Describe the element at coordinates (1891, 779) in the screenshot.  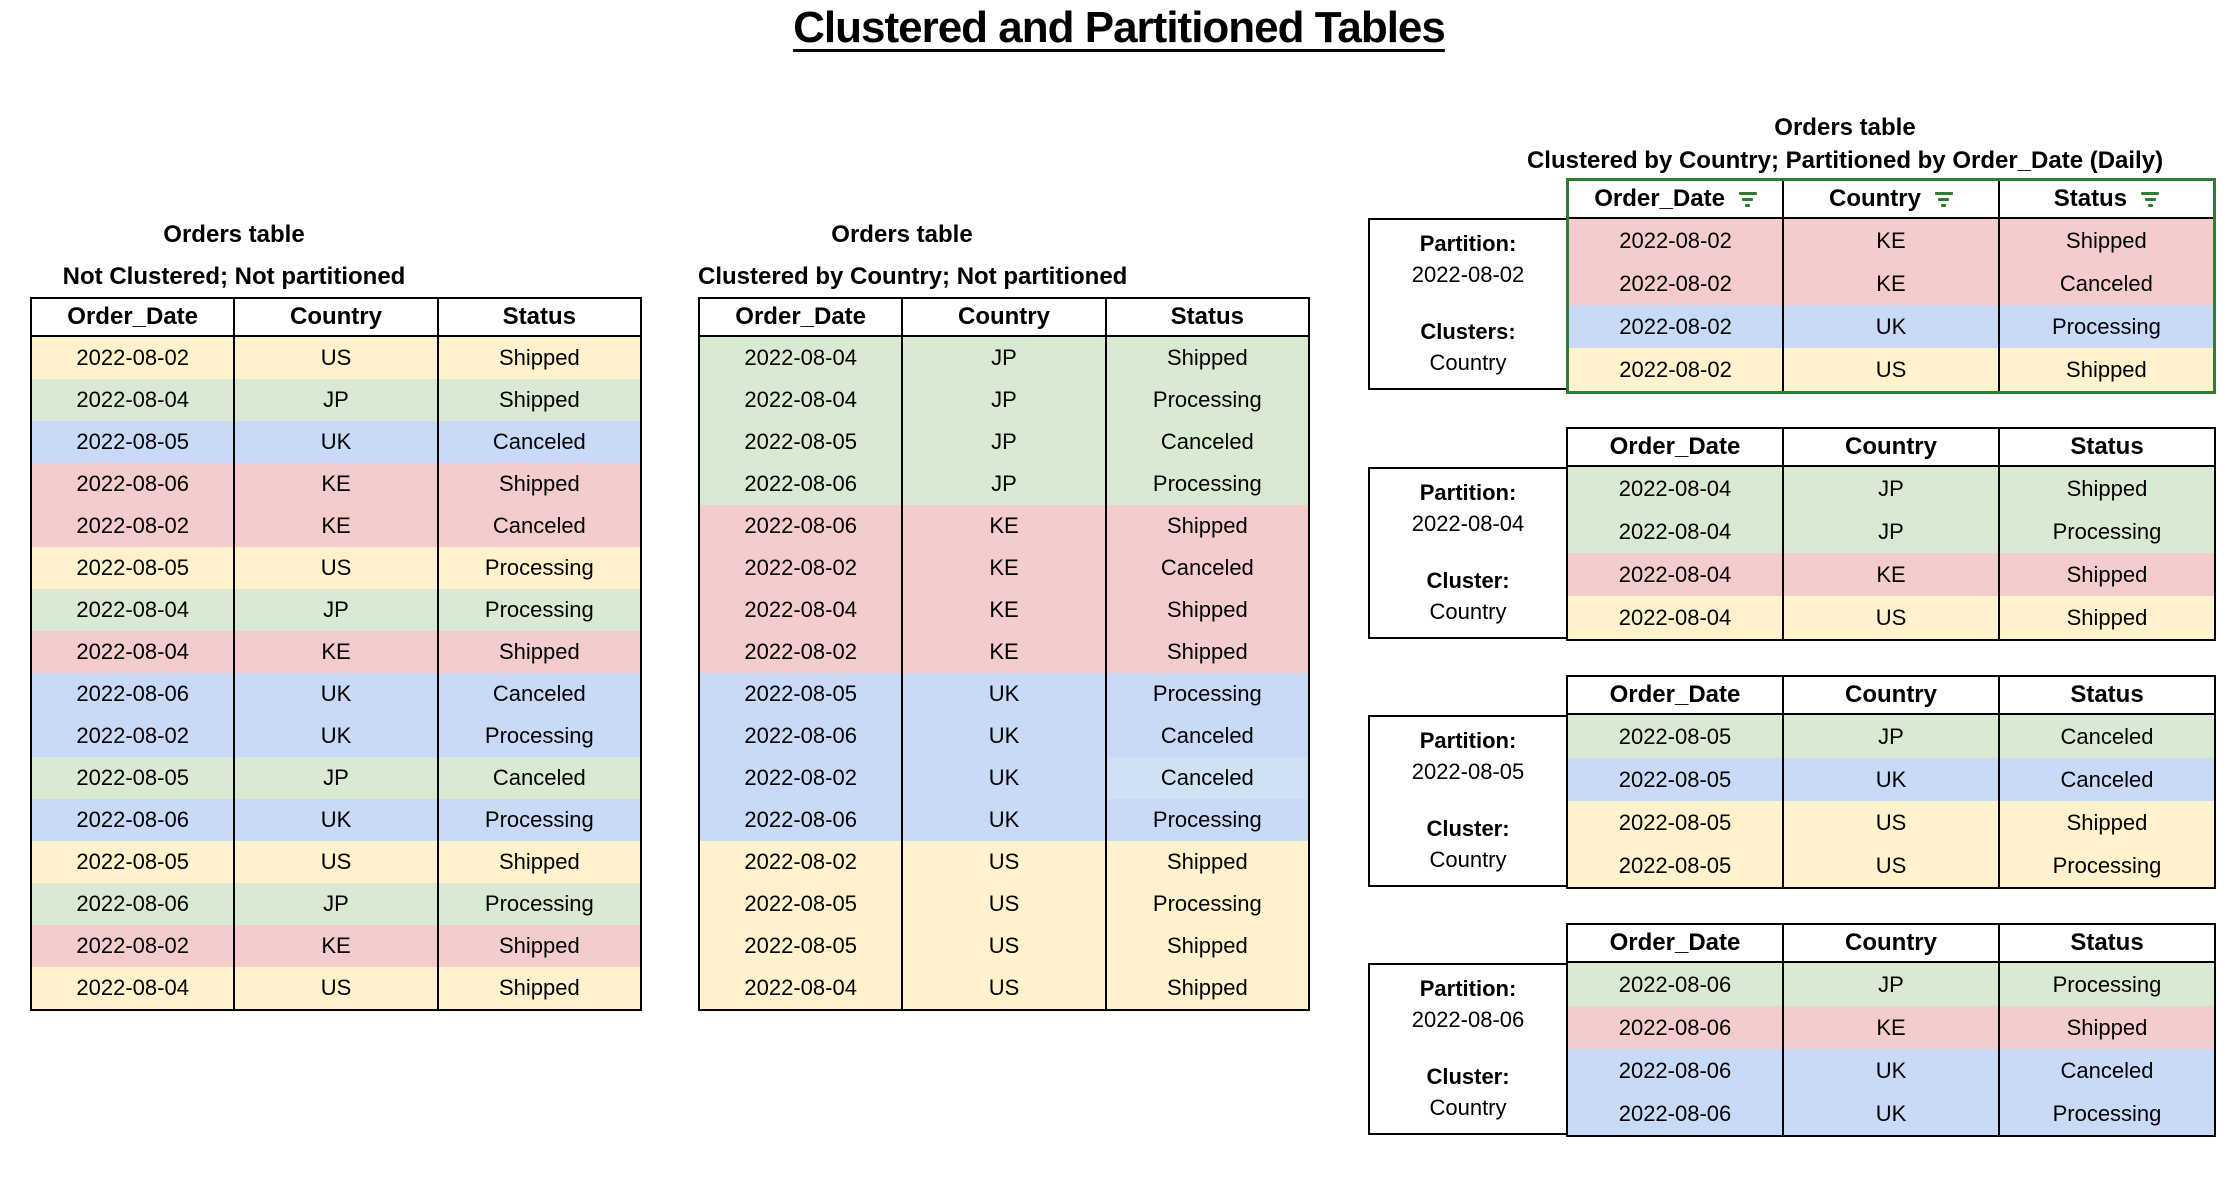
I see `table-row: 2022-08-05 UK Canceled` at that location.